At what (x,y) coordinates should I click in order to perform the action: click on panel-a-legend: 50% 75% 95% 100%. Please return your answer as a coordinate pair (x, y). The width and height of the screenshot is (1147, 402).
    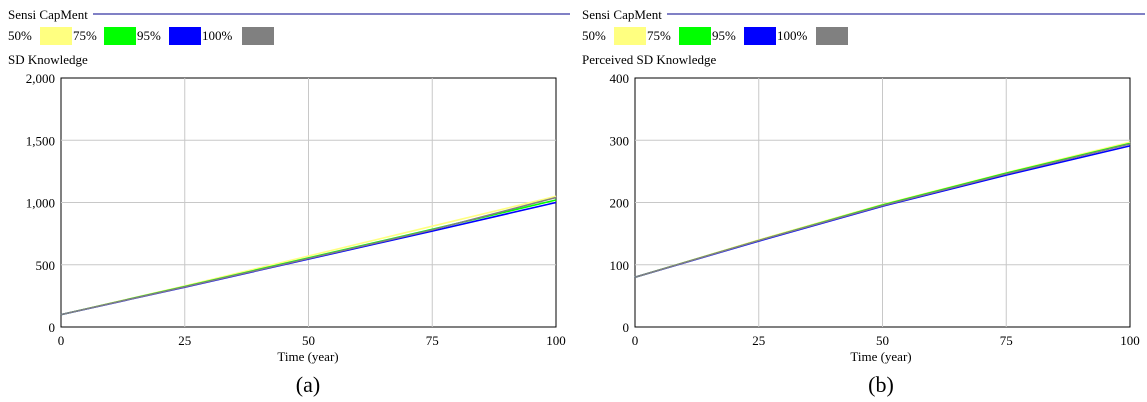
    Looking at the image, I should click on (141, 36).